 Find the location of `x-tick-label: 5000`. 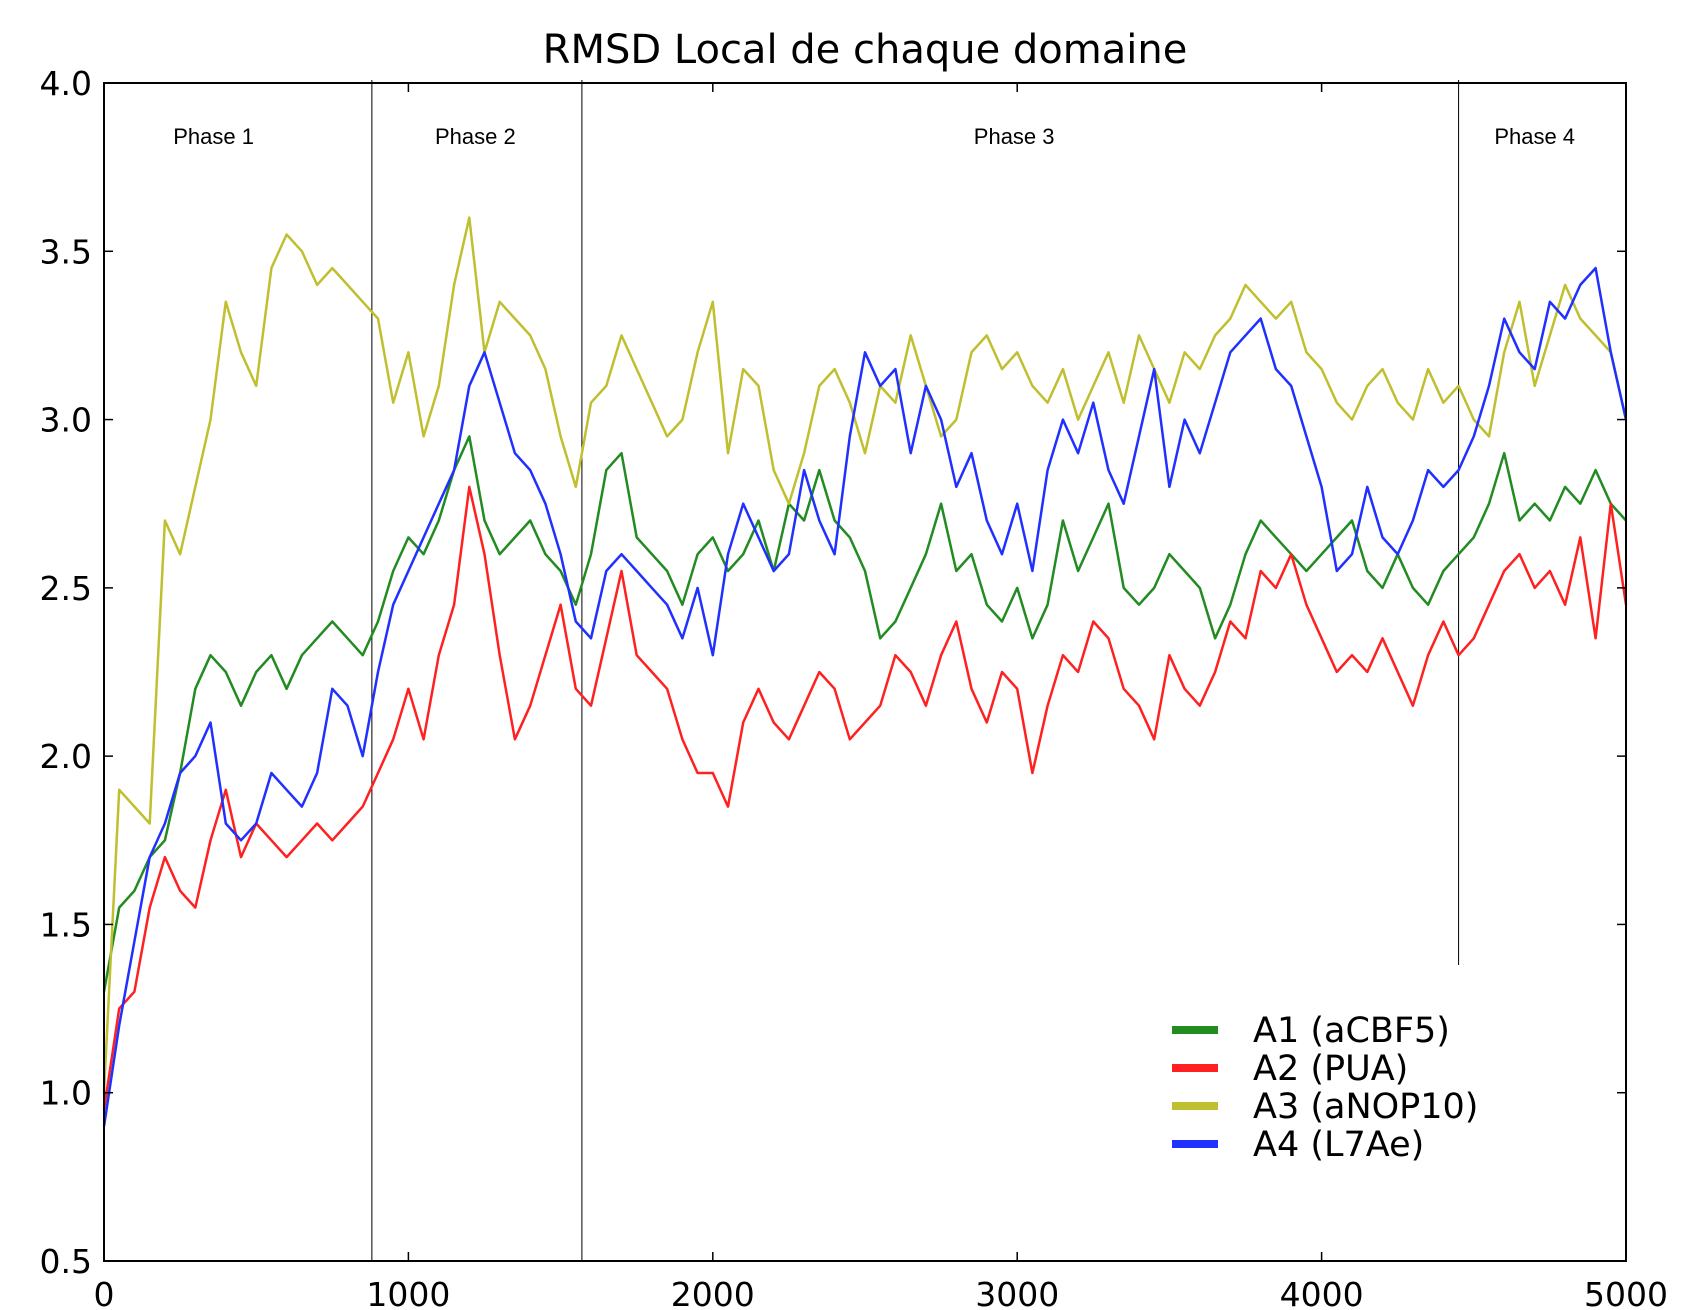

x-tick-label: 5000 is located at coordinates (1626, 1292).